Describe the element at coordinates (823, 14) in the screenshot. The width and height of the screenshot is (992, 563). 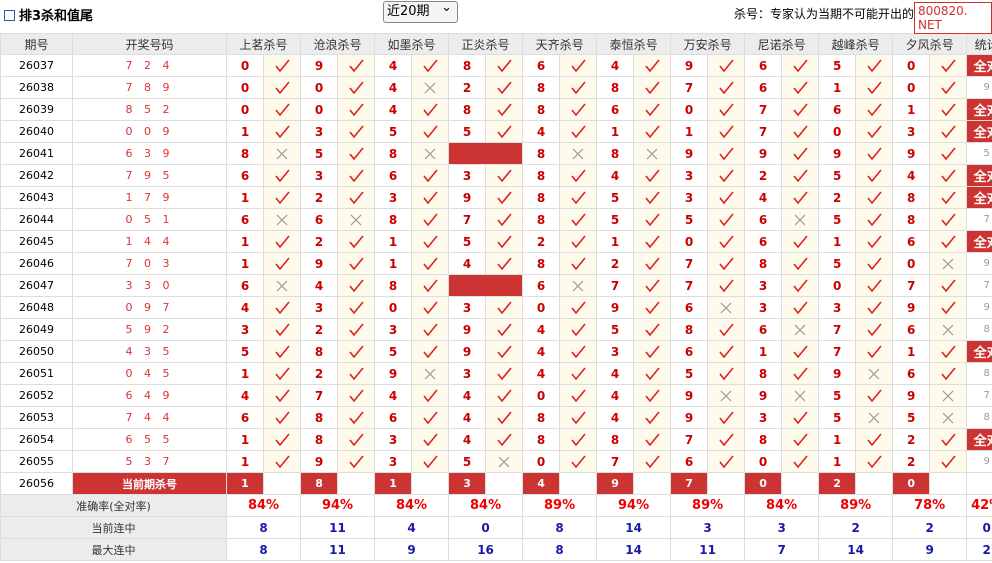
I see `note: 杀号：专家认为当期不可能开出的` at that location.